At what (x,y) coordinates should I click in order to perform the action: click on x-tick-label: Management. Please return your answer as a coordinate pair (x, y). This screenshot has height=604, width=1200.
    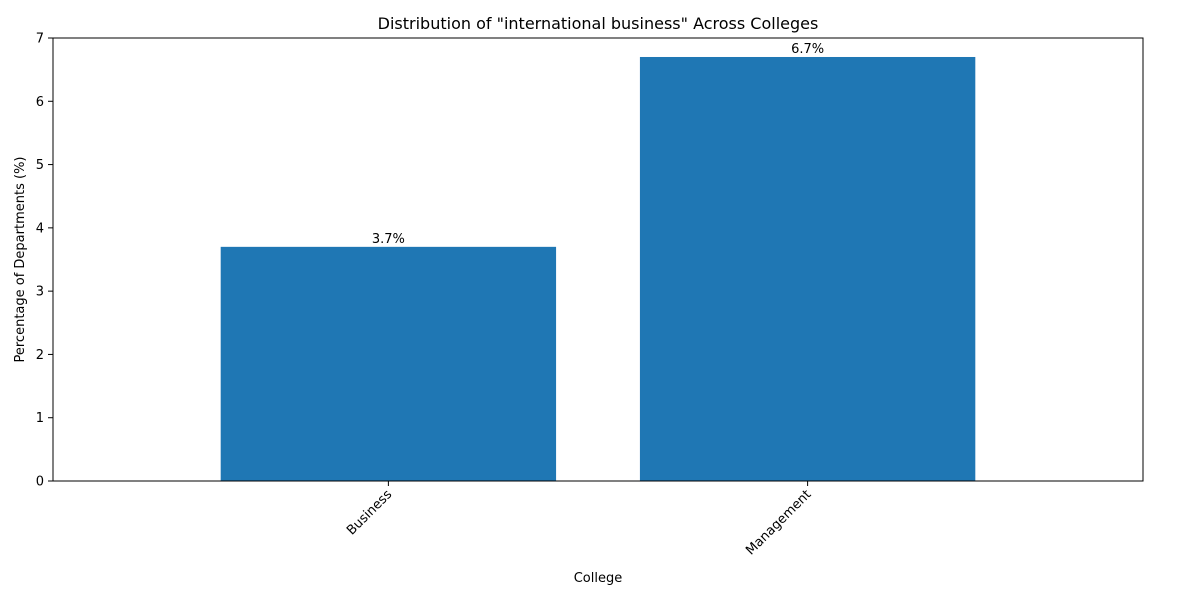
    Looking at the image, I should click on (778, 522).